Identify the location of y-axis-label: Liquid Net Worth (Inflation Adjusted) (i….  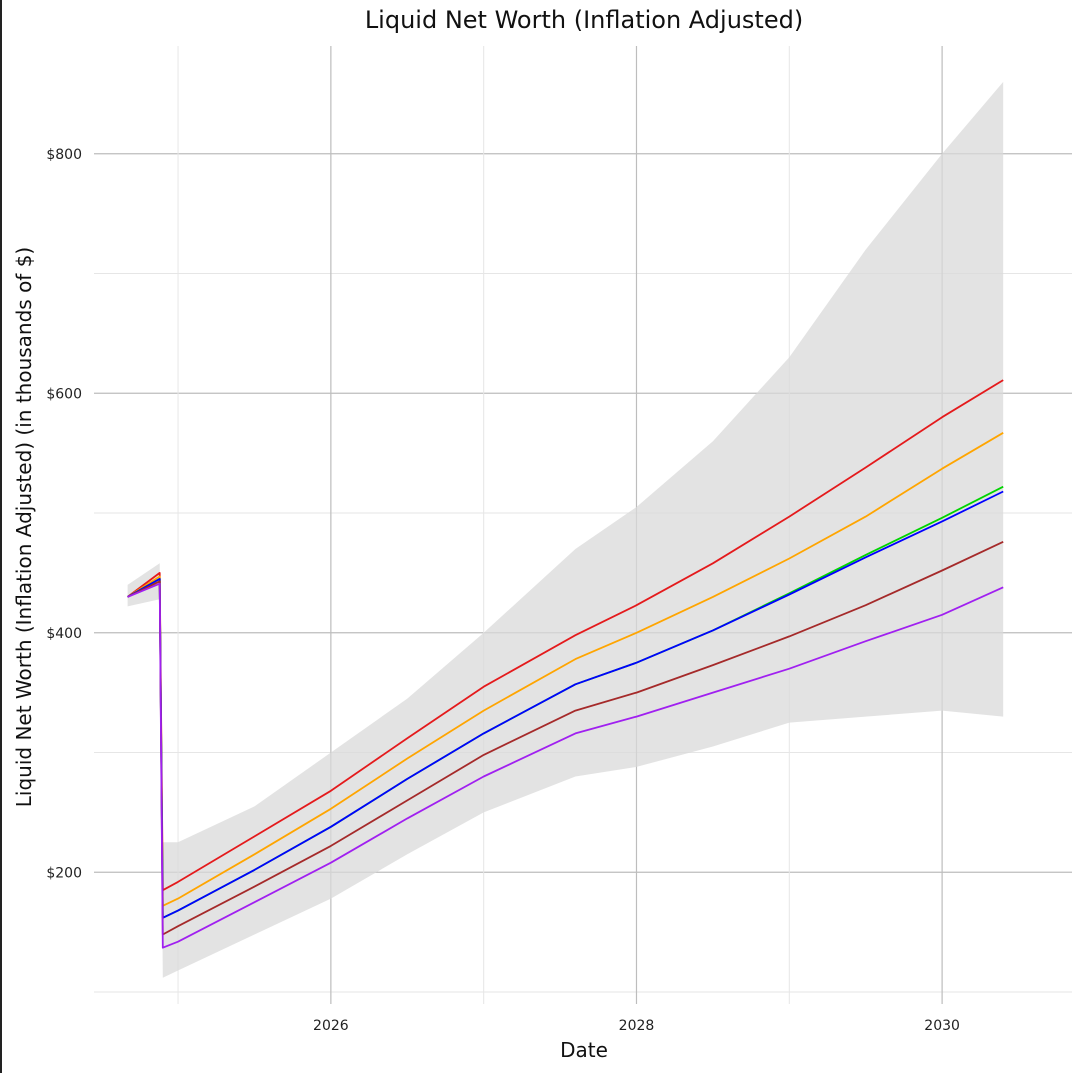
(24, 527).